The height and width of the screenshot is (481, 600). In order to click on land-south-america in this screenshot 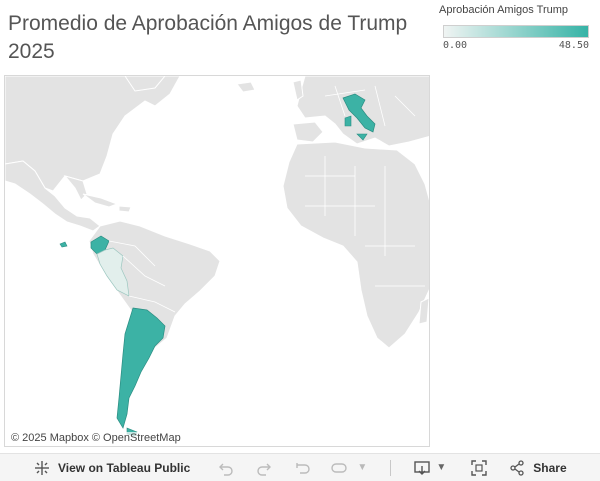, I will do `click(154, 284)`.